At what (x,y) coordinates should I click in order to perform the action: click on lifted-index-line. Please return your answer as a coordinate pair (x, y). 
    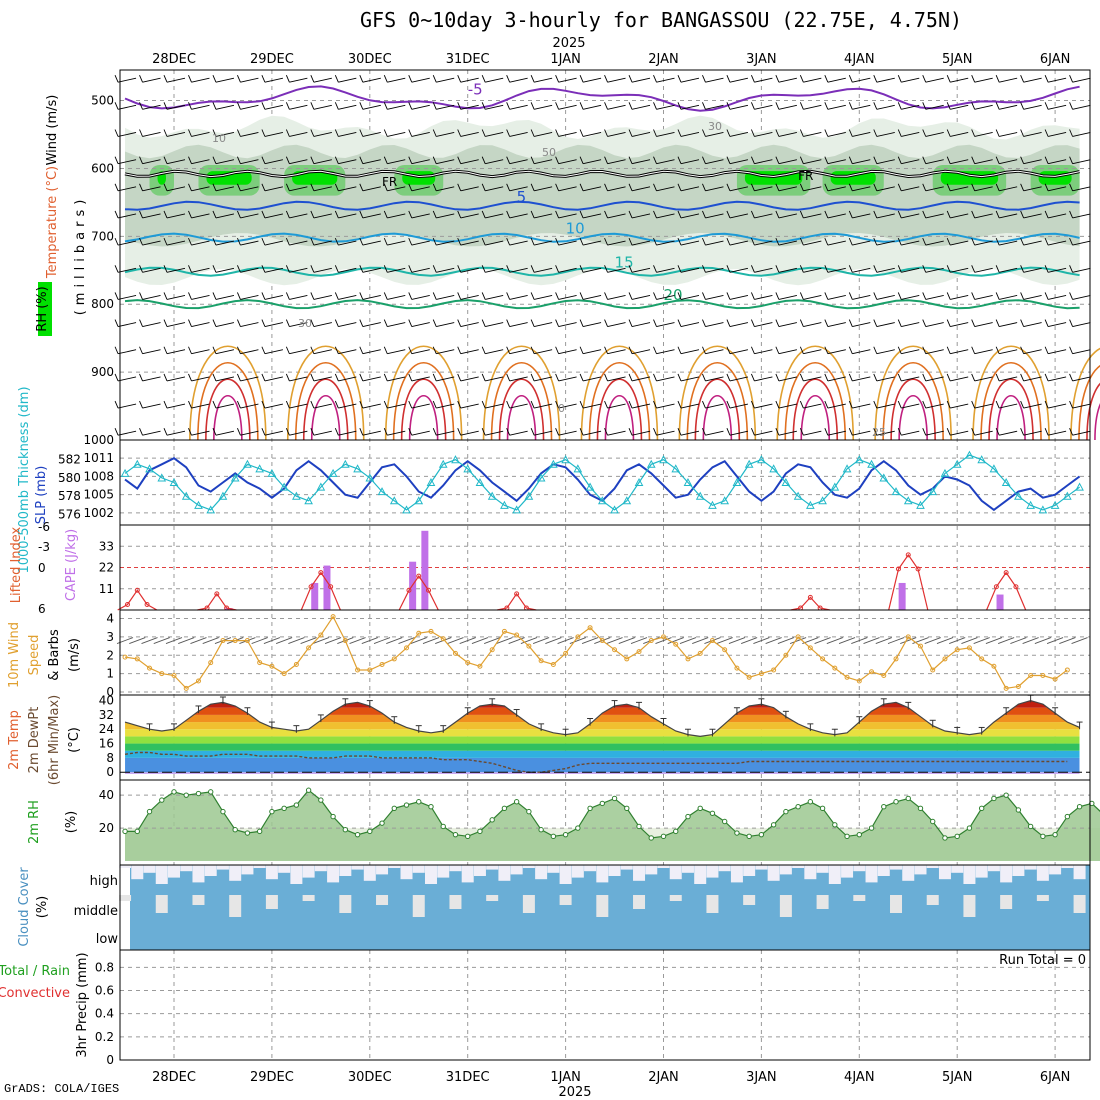
    Looking at the image, I should click on (516, 601).